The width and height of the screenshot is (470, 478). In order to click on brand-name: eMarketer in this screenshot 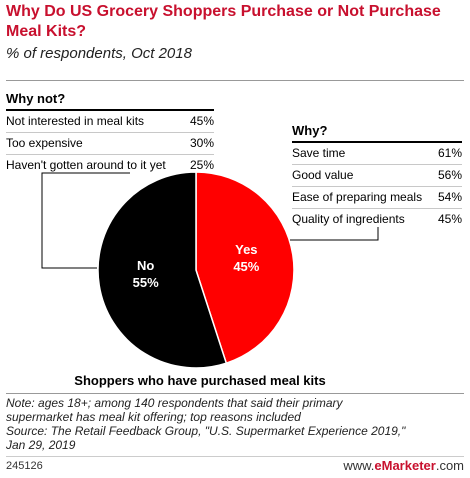, I will do `click(405, 465)`.